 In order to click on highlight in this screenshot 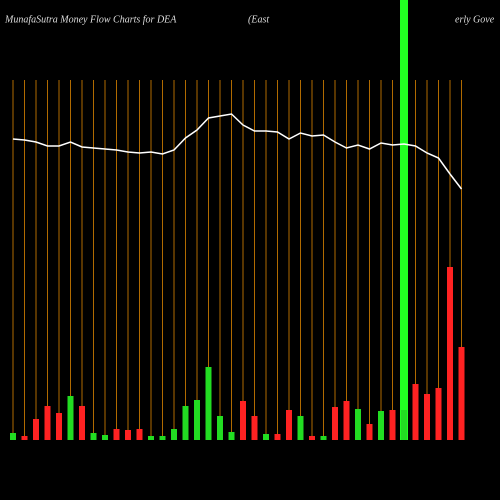, I will do `click(404, 220)`.